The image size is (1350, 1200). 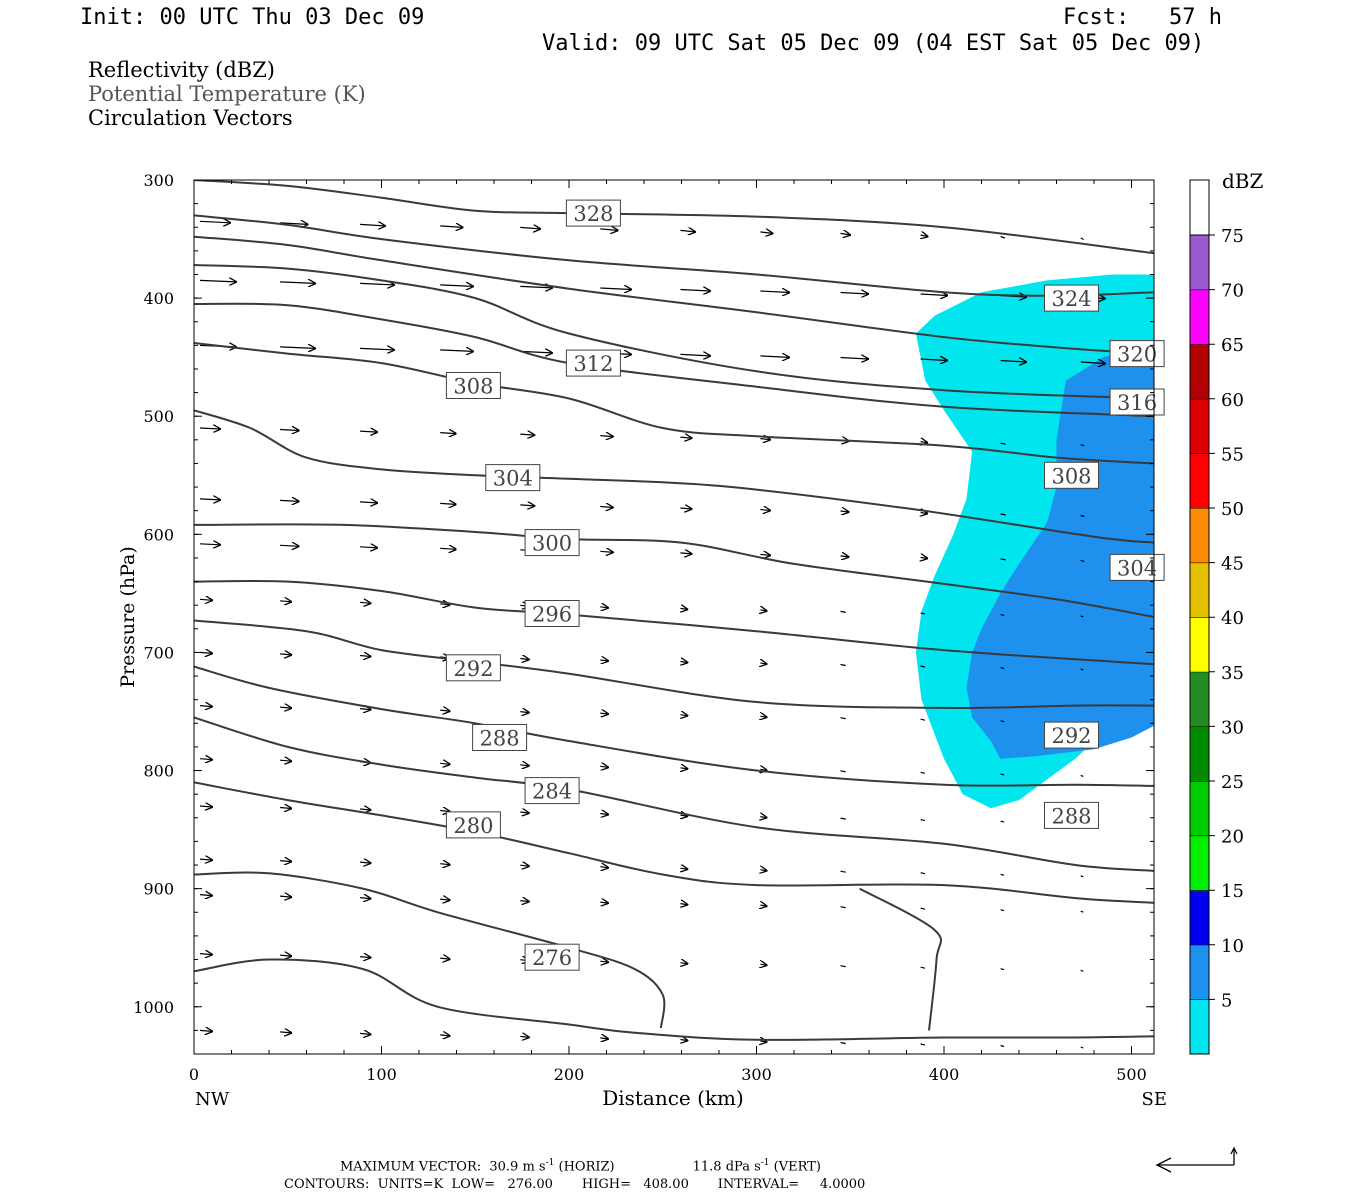 What do you see at coordinates (944, 1074) in the screenshot?
I see `x-tick-label: 400` at bounding box center [944, 1074].